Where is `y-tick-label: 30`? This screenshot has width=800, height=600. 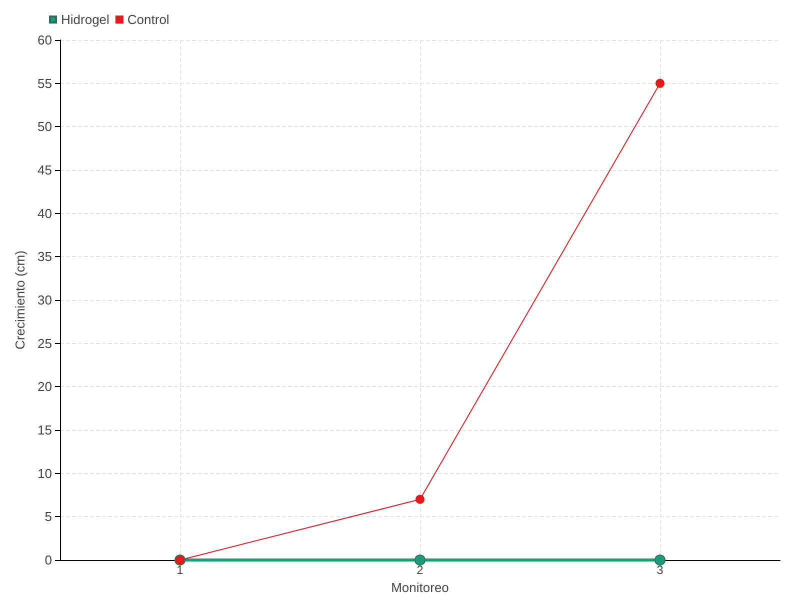 y-tick-label: 30 is located at coordinates (45, 300).